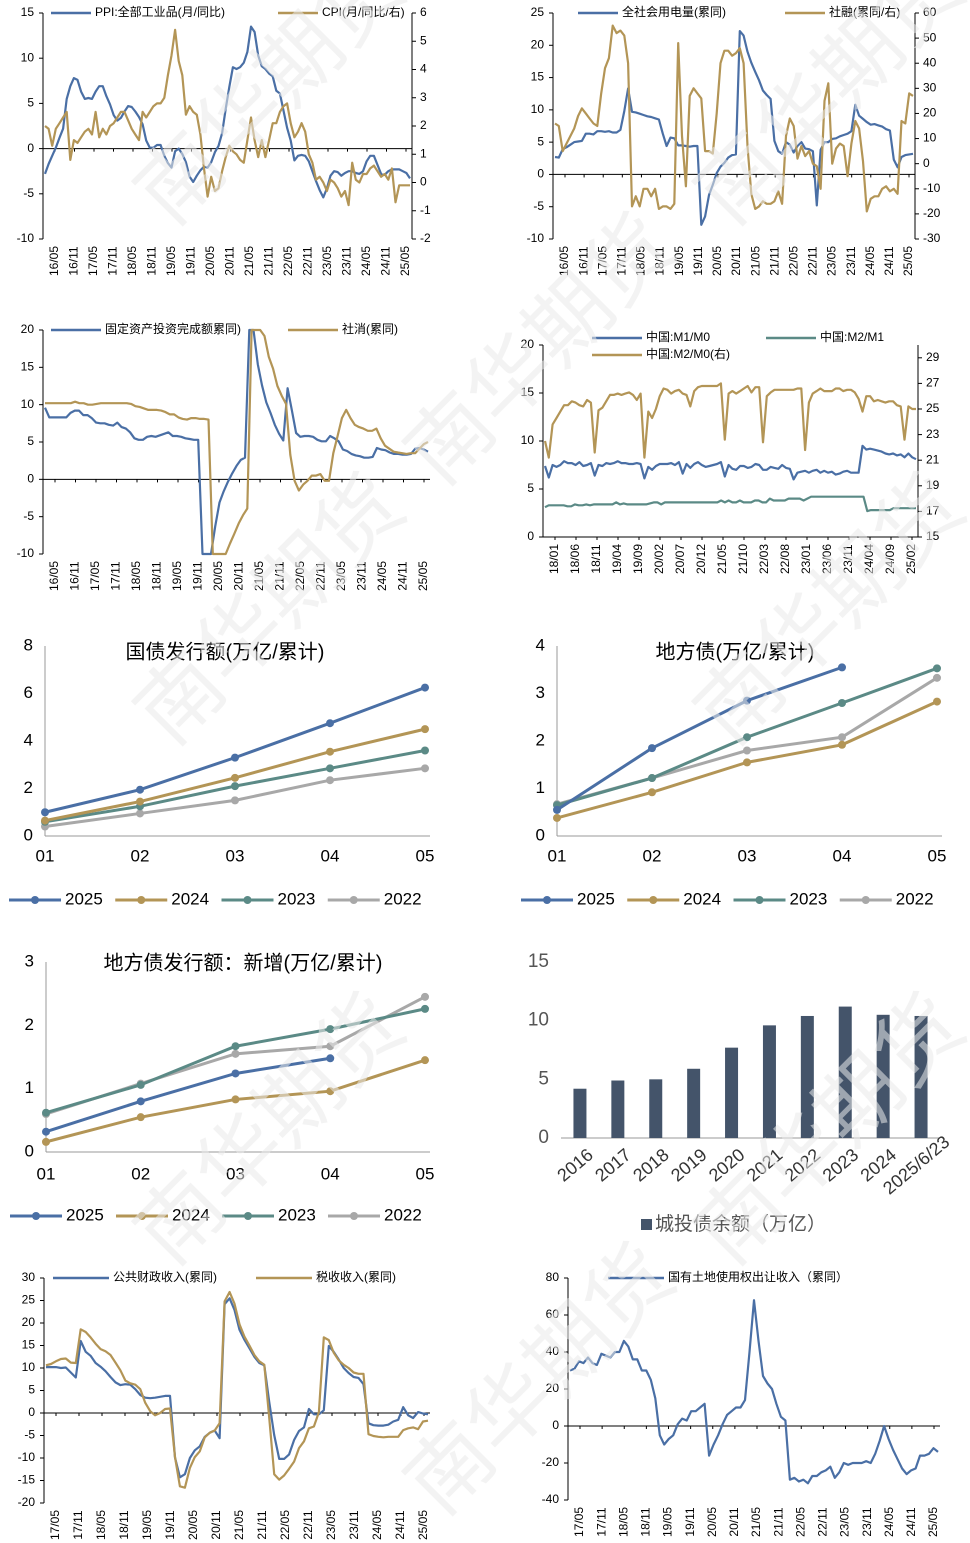 The image size is (970, 1543). Describe the element at coordinates (930, 88) in the screenshot. I see `y2-tick-label: 30` at that location.